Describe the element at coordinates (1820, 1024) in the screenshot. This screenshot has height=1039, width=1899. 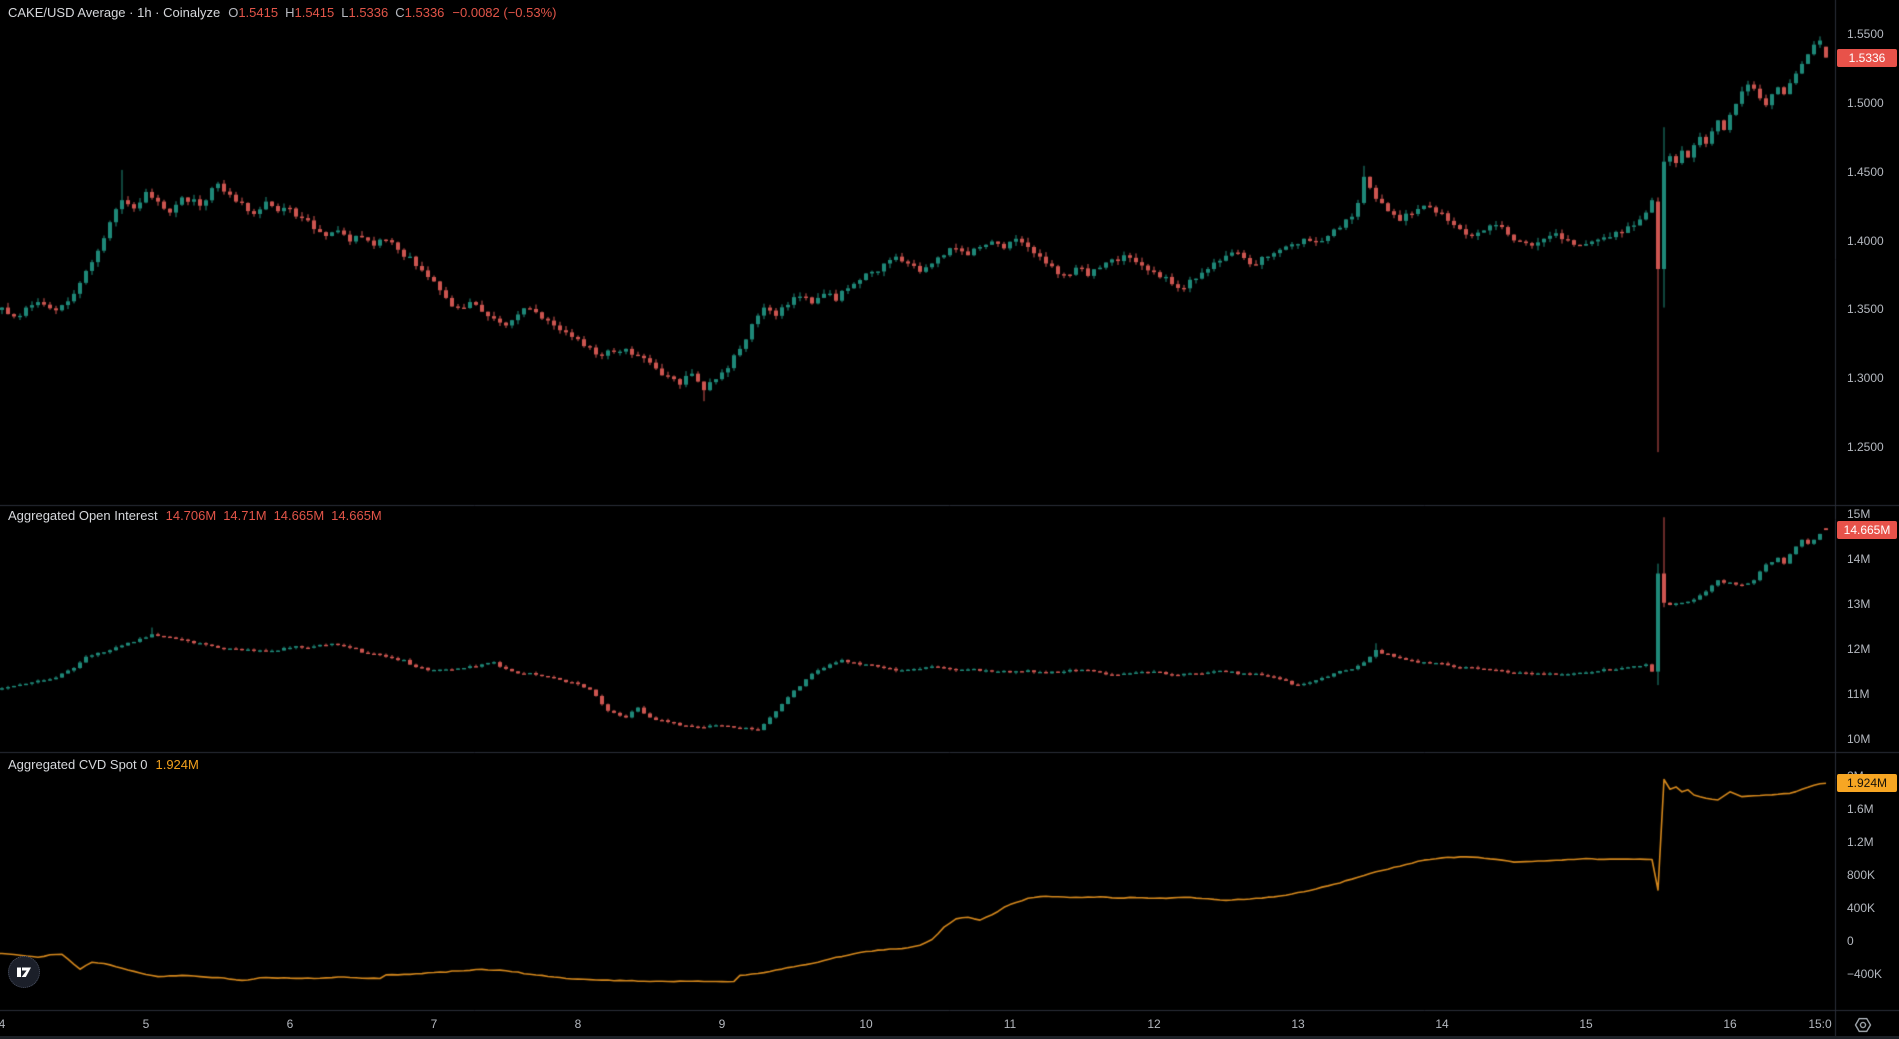
I see `time-axis-label: 15:0` at that location.